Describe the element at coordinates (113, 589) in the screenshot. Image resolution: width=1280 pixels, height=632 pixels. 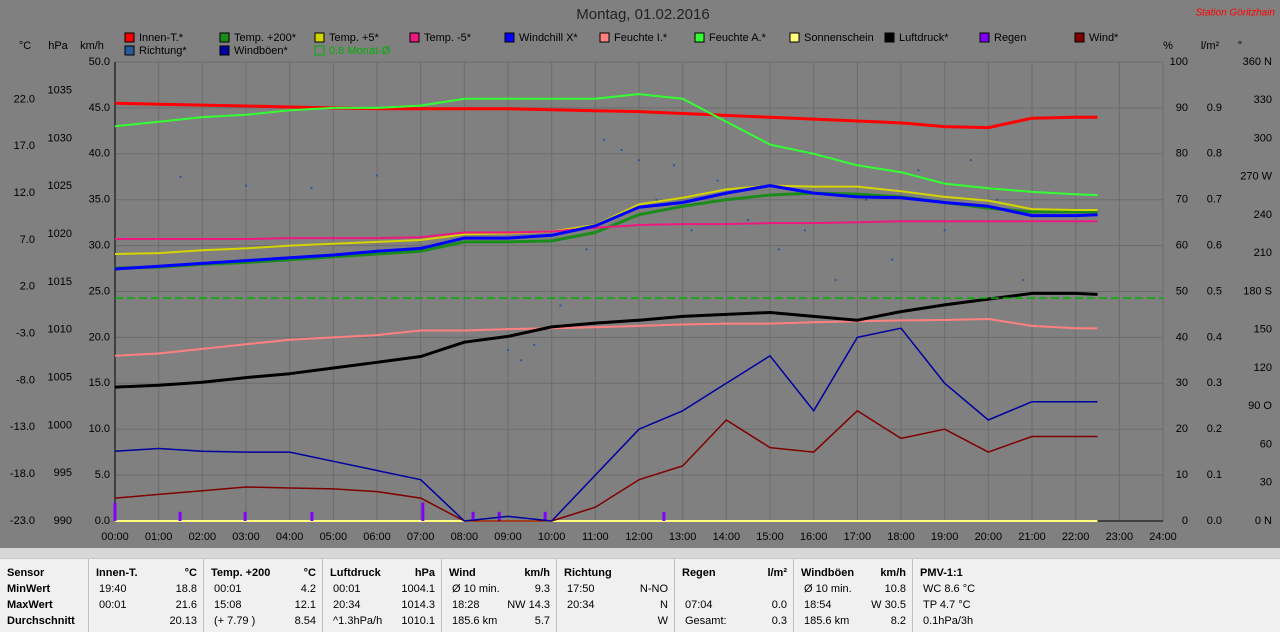
I see `cell-left: 19:40` at that location.